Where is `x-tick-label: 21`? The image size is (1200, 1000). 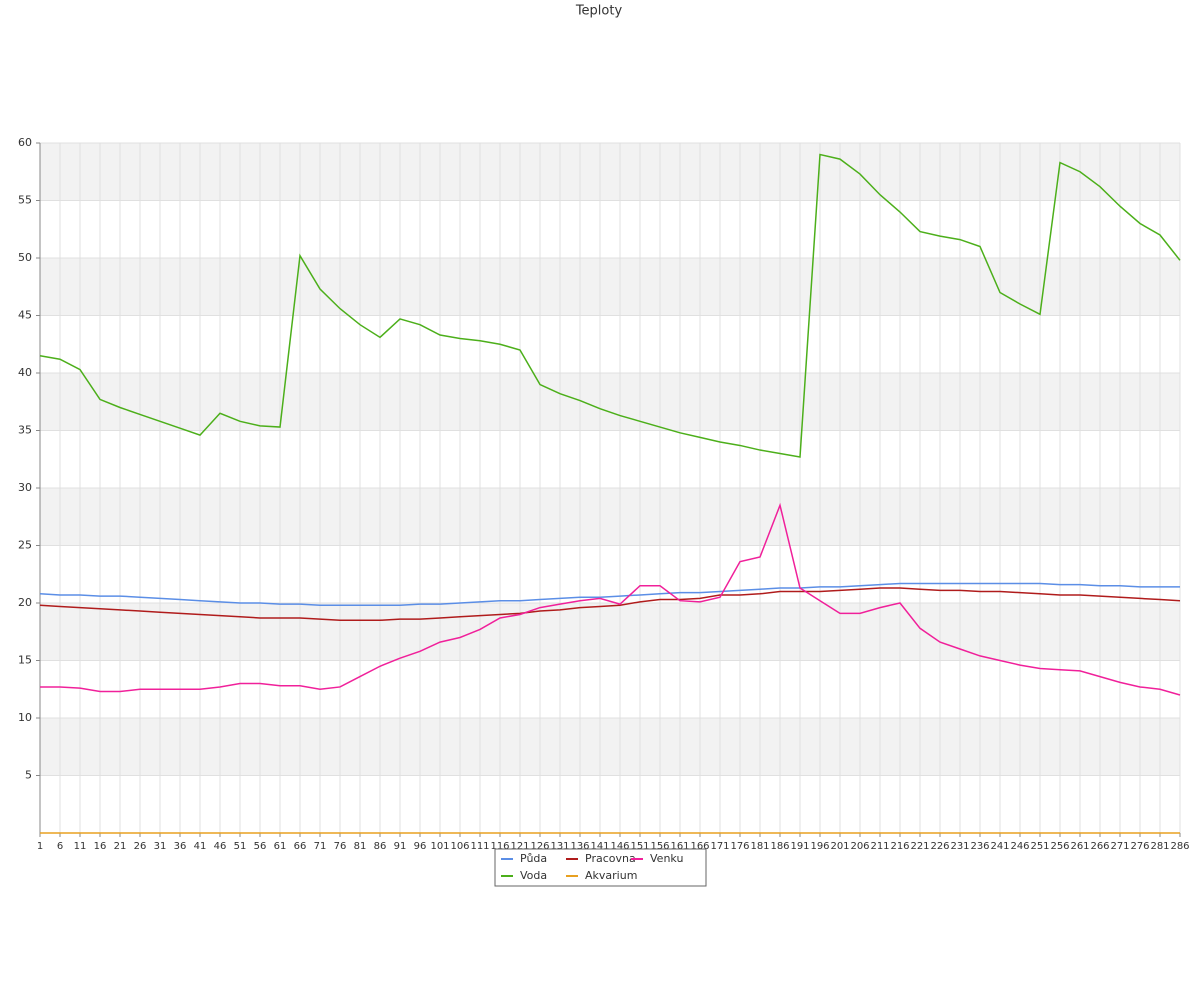 x-tick-label: 21 is located at coordinates (120, 846).